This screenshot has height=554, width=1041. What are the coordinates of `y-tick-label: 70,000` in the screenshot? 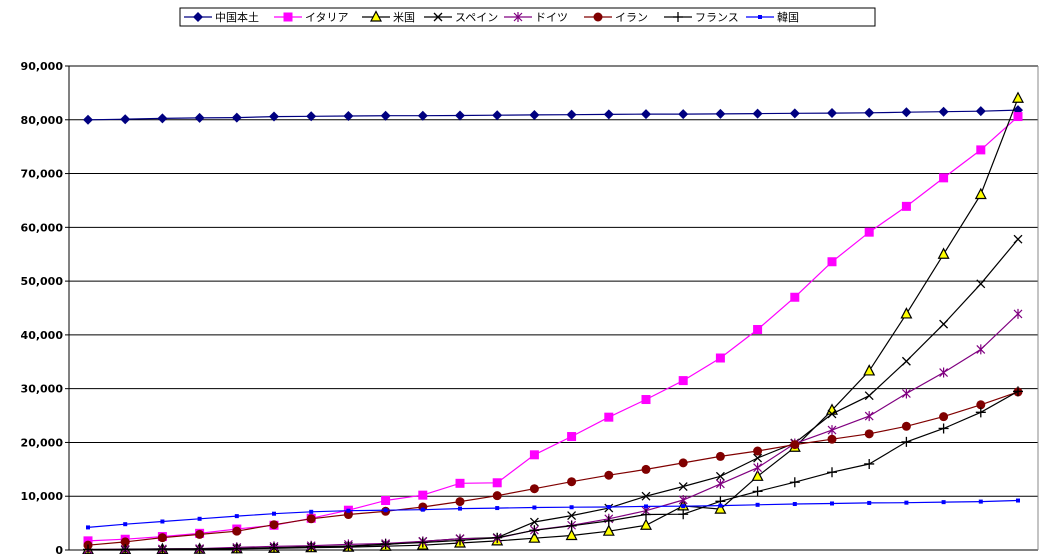 It's located at (42, 174).